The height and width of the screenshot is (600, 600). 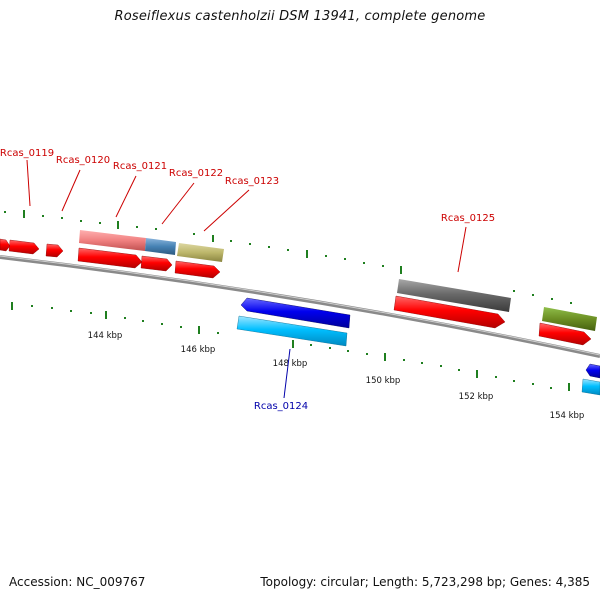 I want to click on reverse-cds-track, so click(x=420, y=338).